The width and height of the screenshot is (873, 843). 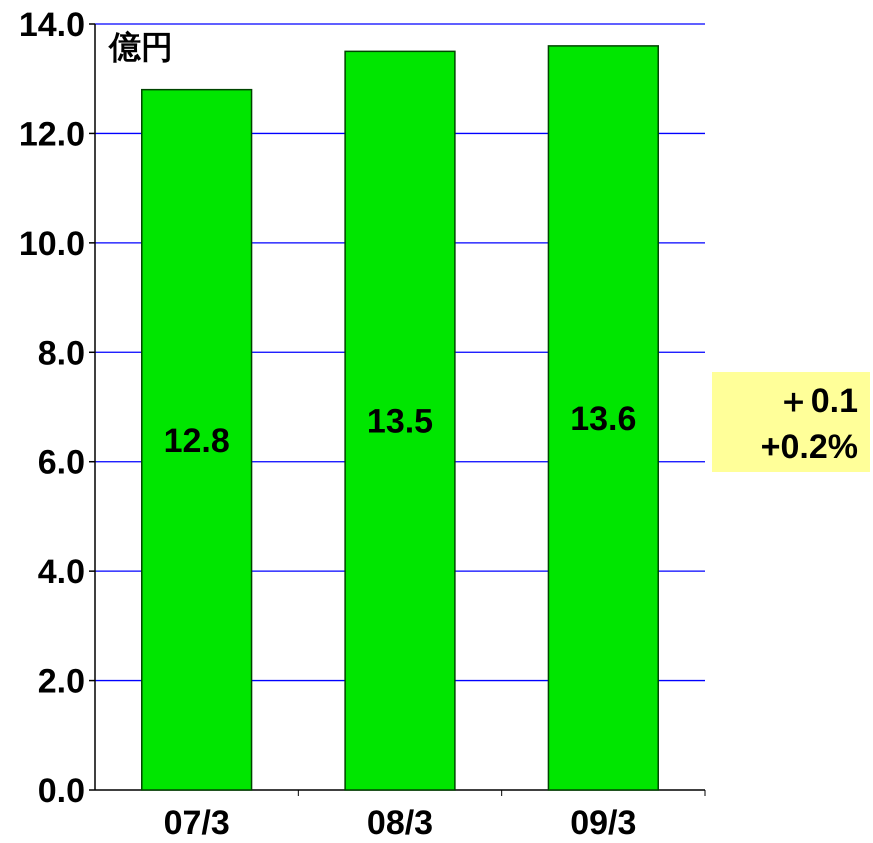 What do you see at coordinates (141, 47) in the screenshot?
I see `ylabel: 億円` at bounding box center [141, 47].